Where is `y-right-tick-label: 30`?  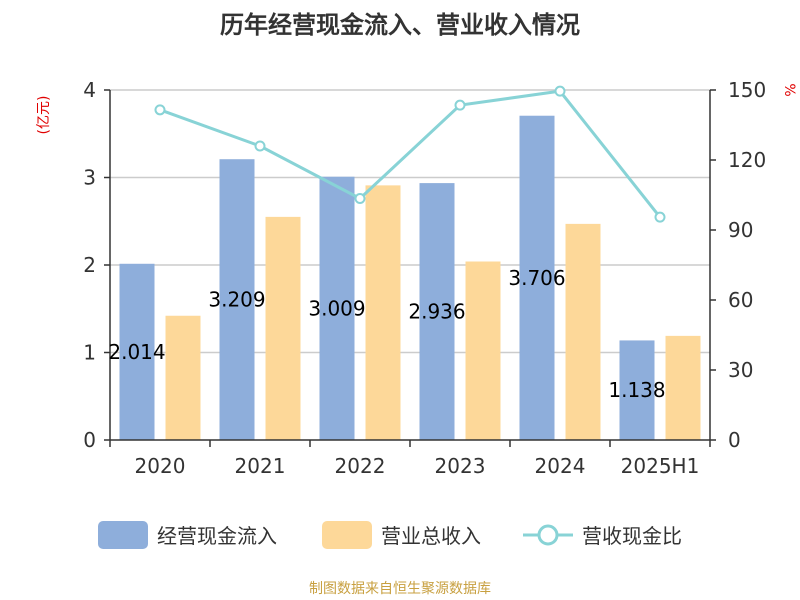
y-right-tick-label: 30 is located at coordinates (740, 370).